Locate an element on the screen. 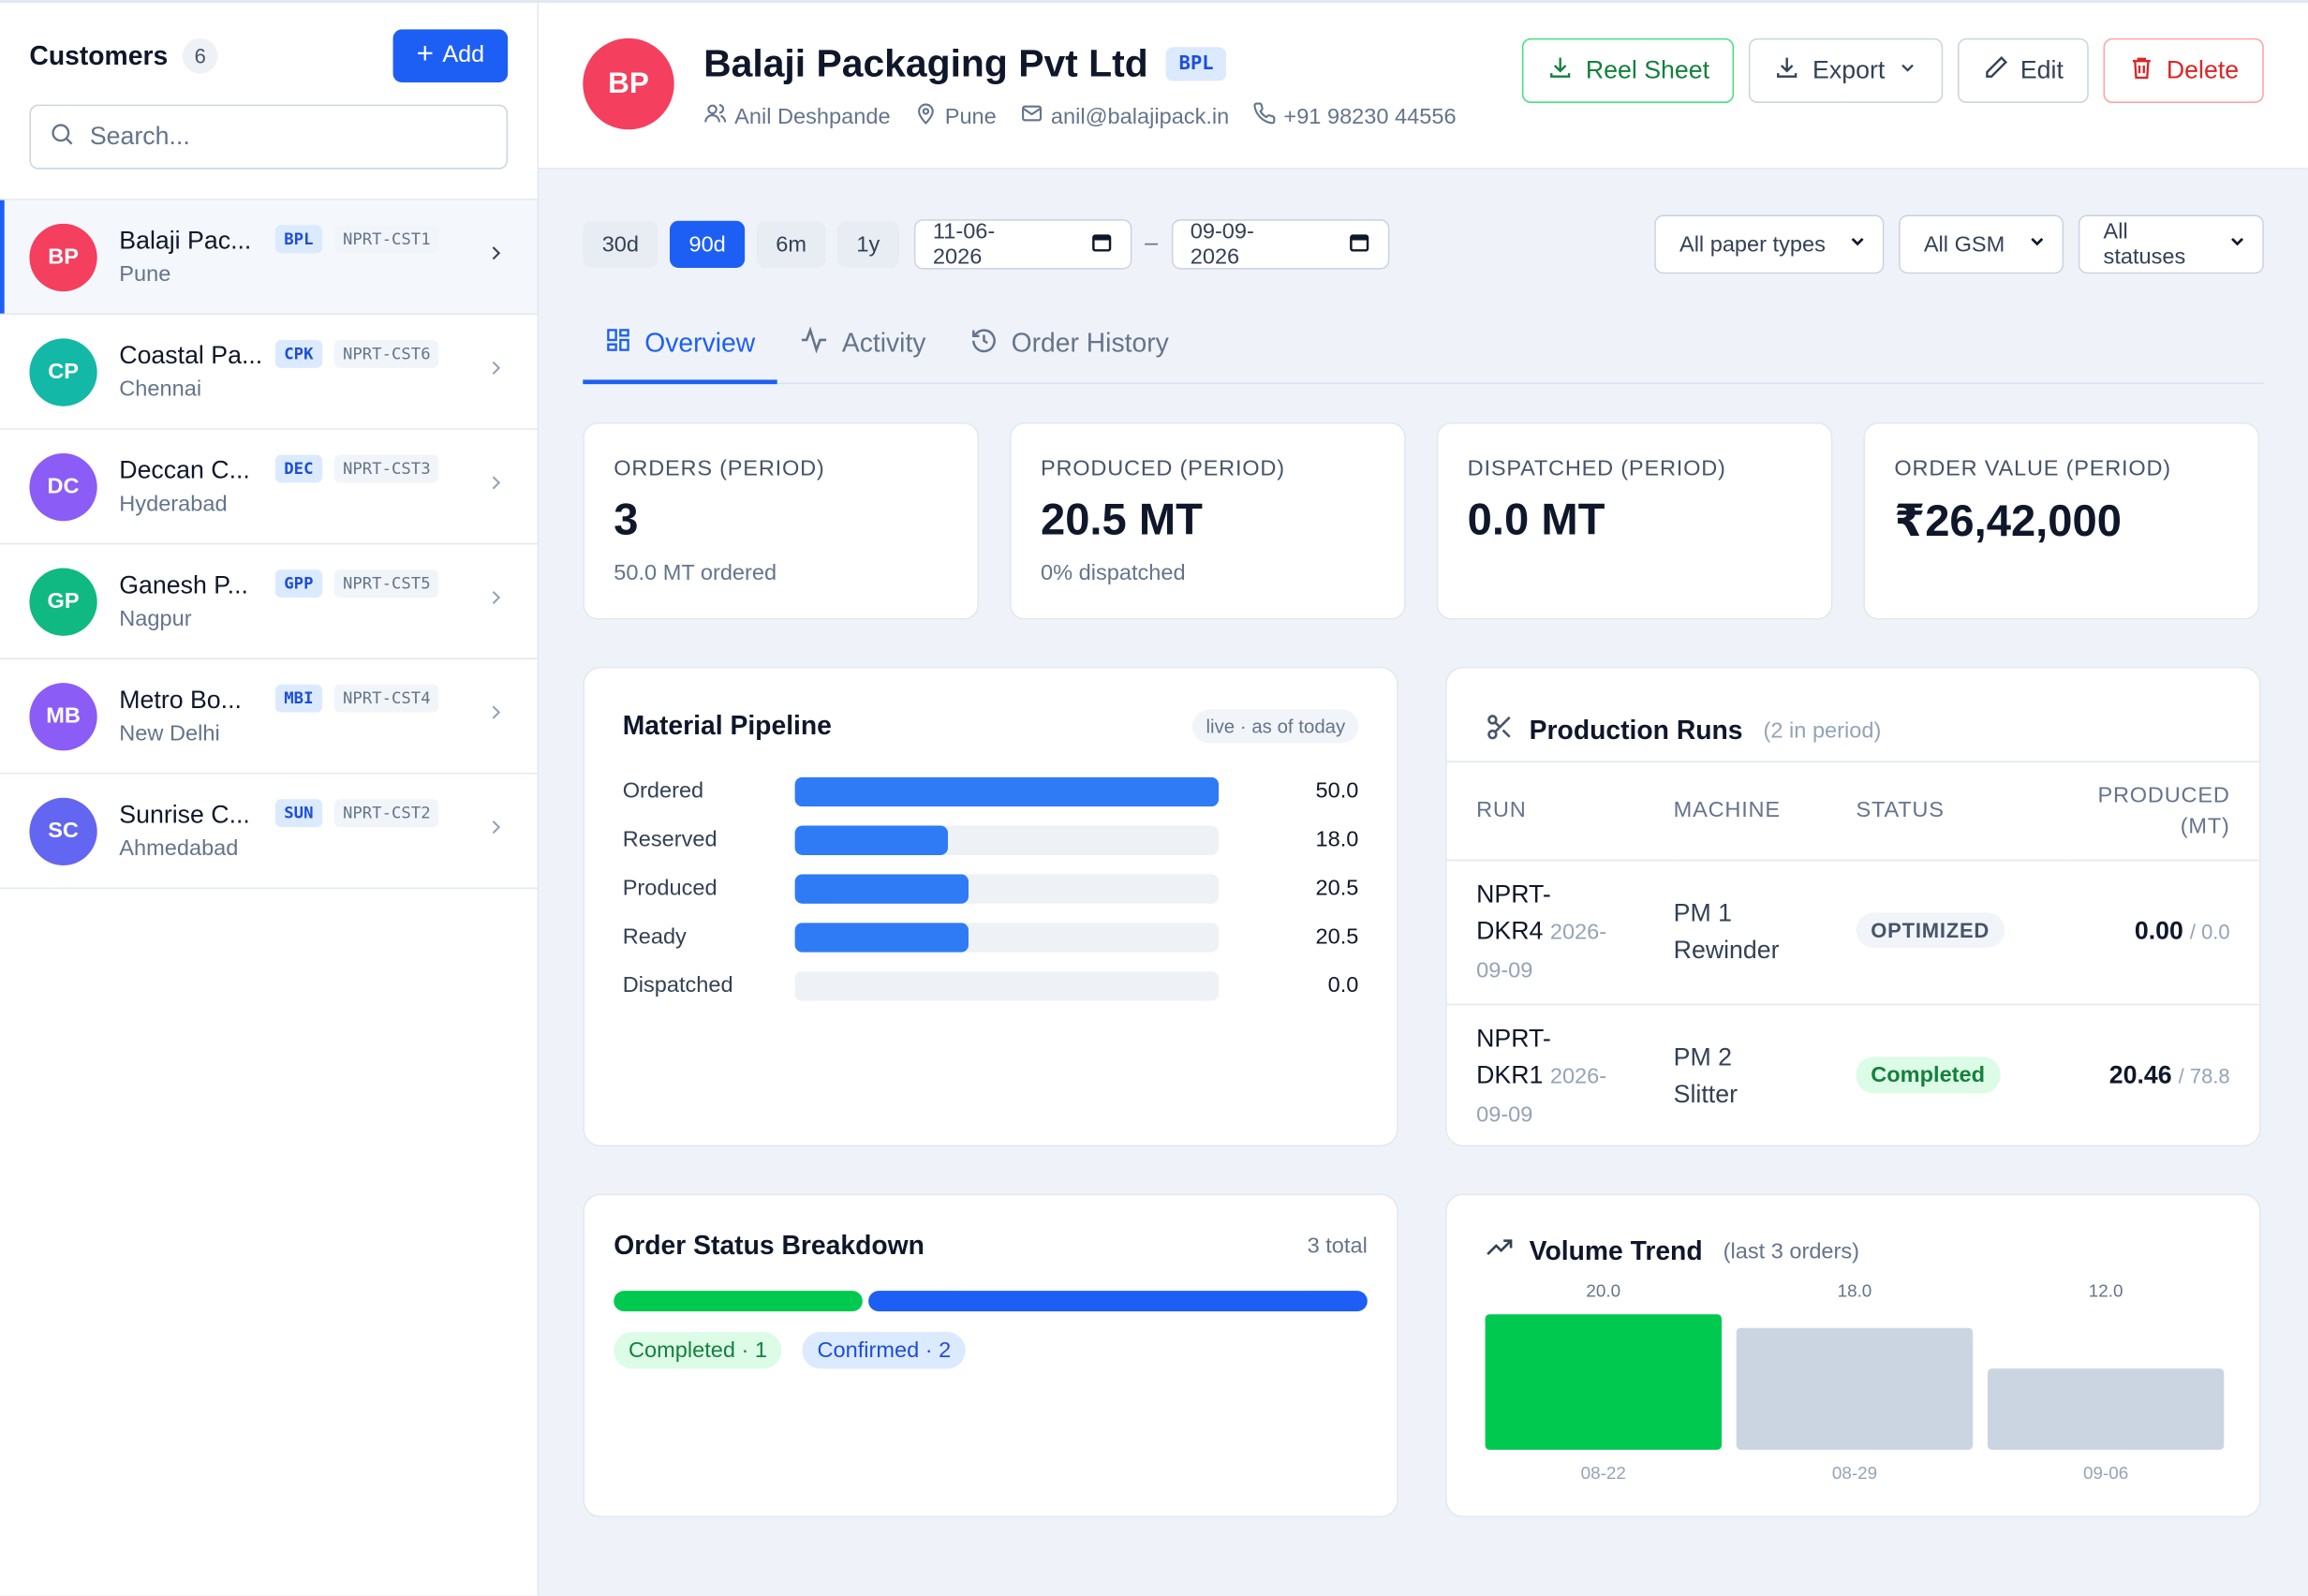 The image size is (2308, 1596). col-run: RUN is located at coordinates (1560, 811).